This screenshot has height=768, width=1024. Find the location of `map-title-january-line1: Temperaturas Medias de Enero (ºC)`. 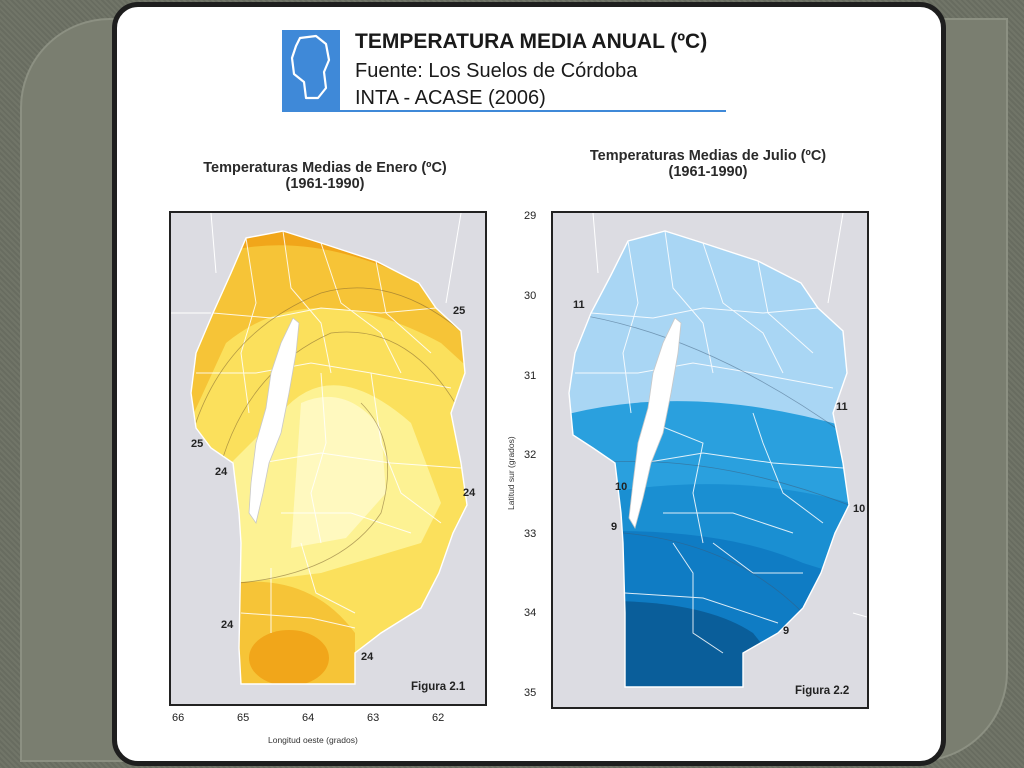

map-title-january-line1: Temperaturas Medias de Enero (ºC) is located at coordinates (325, 168).